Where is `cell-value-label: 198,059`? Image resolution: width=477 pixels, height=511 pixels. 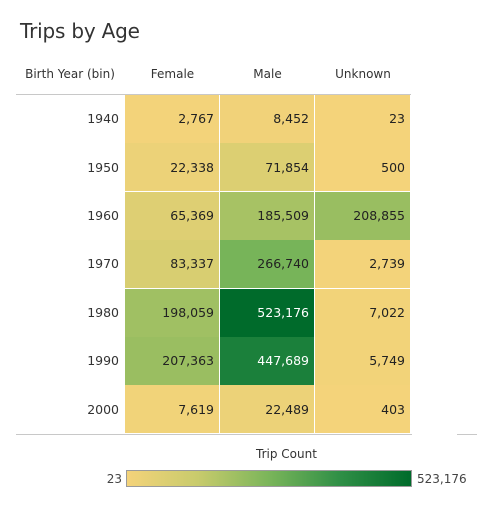 cell-value-label: 198,059 is located at coordinates (188, 312).